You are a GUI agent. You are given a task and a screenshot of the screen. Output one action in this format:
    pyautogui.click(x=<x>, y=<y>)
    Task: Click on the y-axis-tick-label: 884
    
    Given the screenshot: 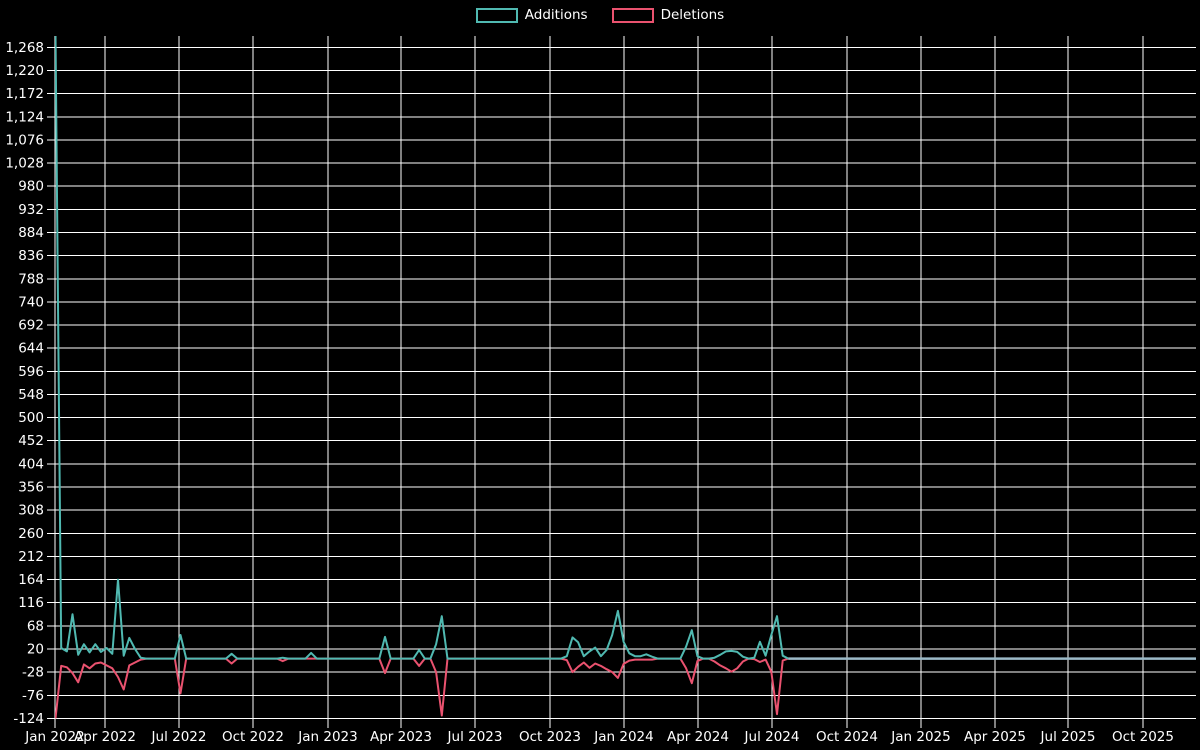 What is the action you would take?
    pyautogui.click(x=31, y=233)
    